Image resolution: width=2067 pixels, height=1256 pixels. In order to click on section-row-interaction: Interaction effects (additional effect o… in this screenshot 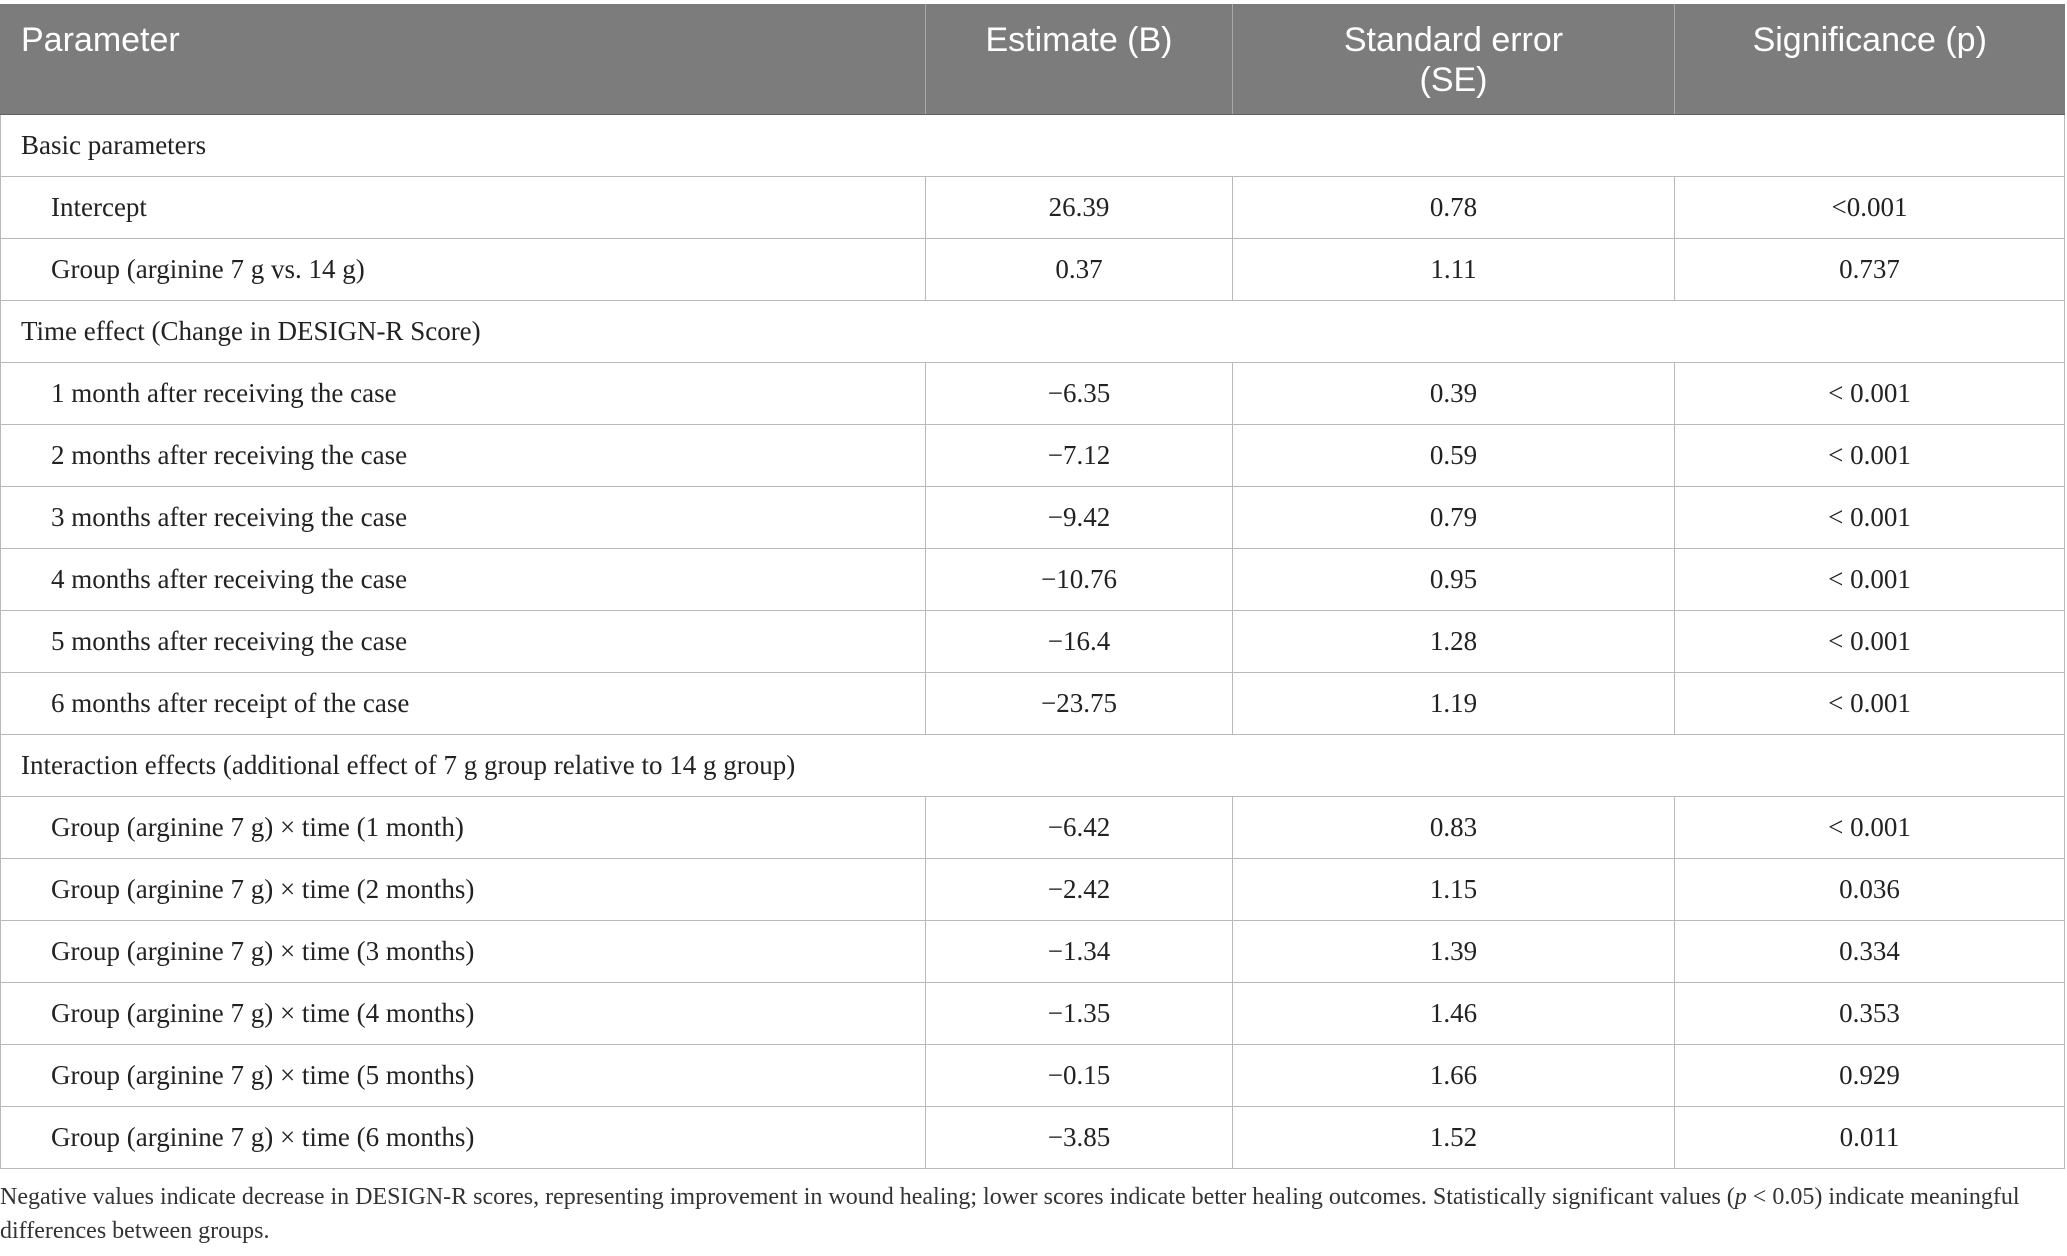, I will do `click(1032, 765)`.